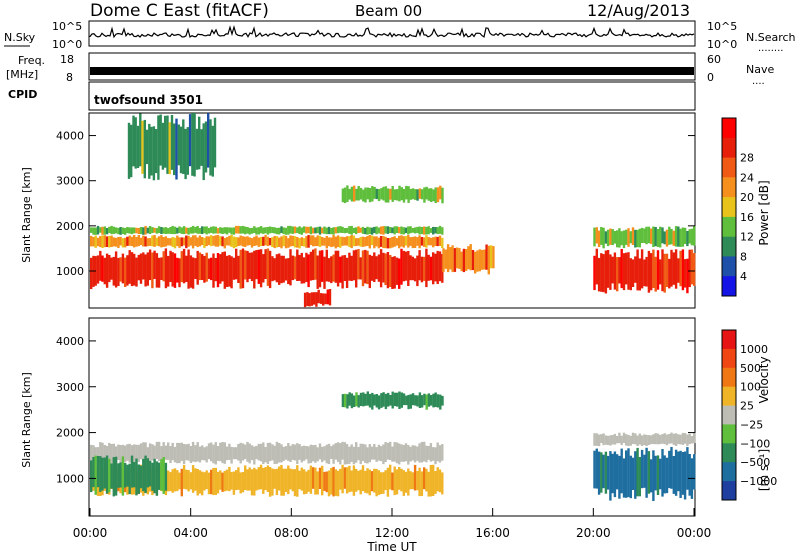 Image resolution: width=800 pixels, height=554 pixels. What do you see at coordinates (70, 341) in the screenshot?
I see `range-tick-label: 4000` at bounding box center [70, 341].